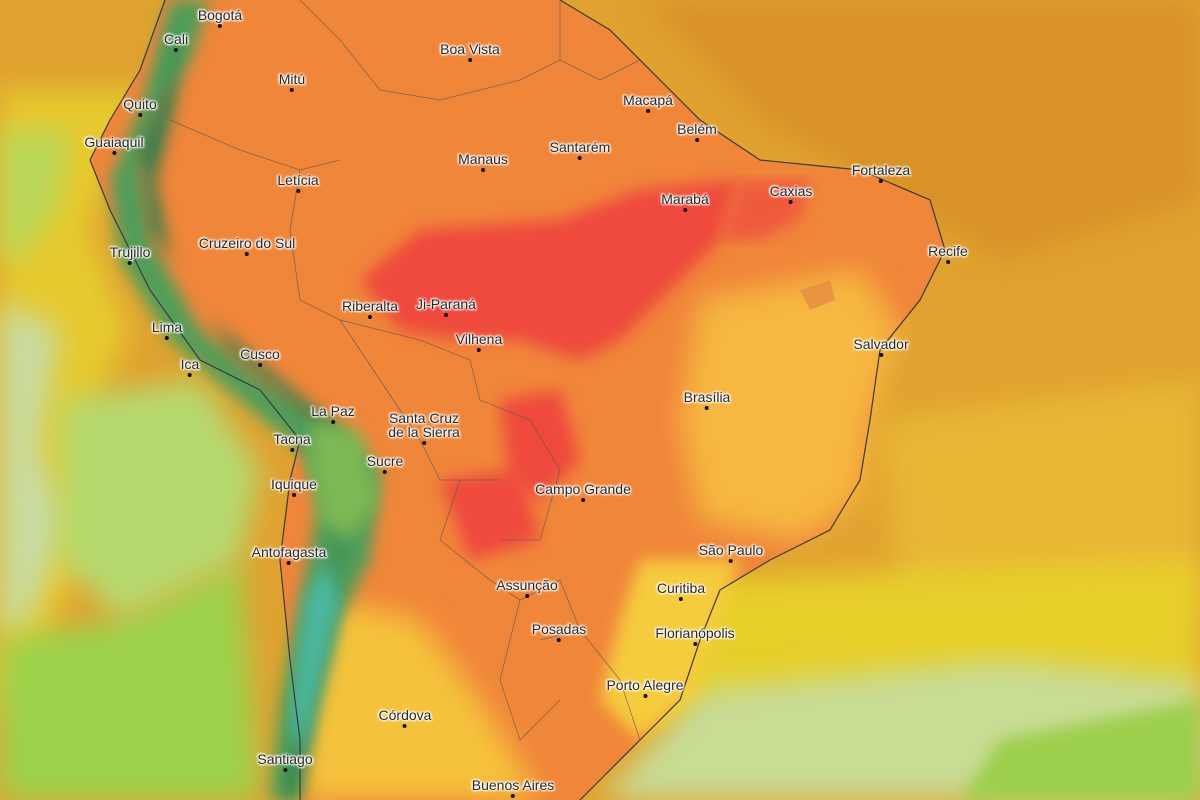 The width and height of the screenshot is (1200, 800). Describe the element at coordinates (707, 400) in the screenshot. I see `city-label-brasilia: Brasília` at that location.